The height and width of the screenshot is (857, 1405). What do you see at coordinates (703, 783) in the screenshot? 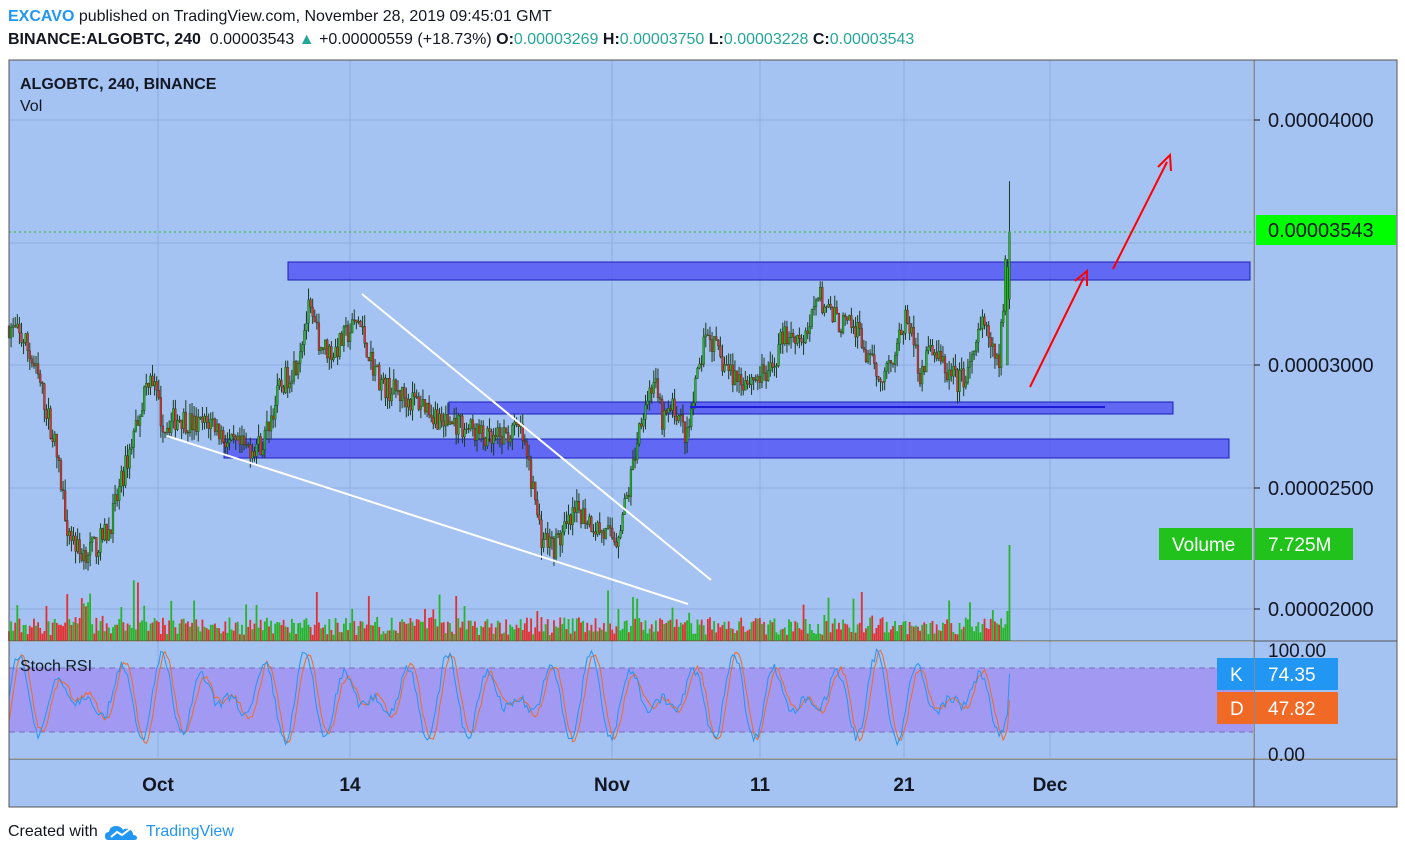
I see `time-axis-bg` at bounding box center [703, 783].